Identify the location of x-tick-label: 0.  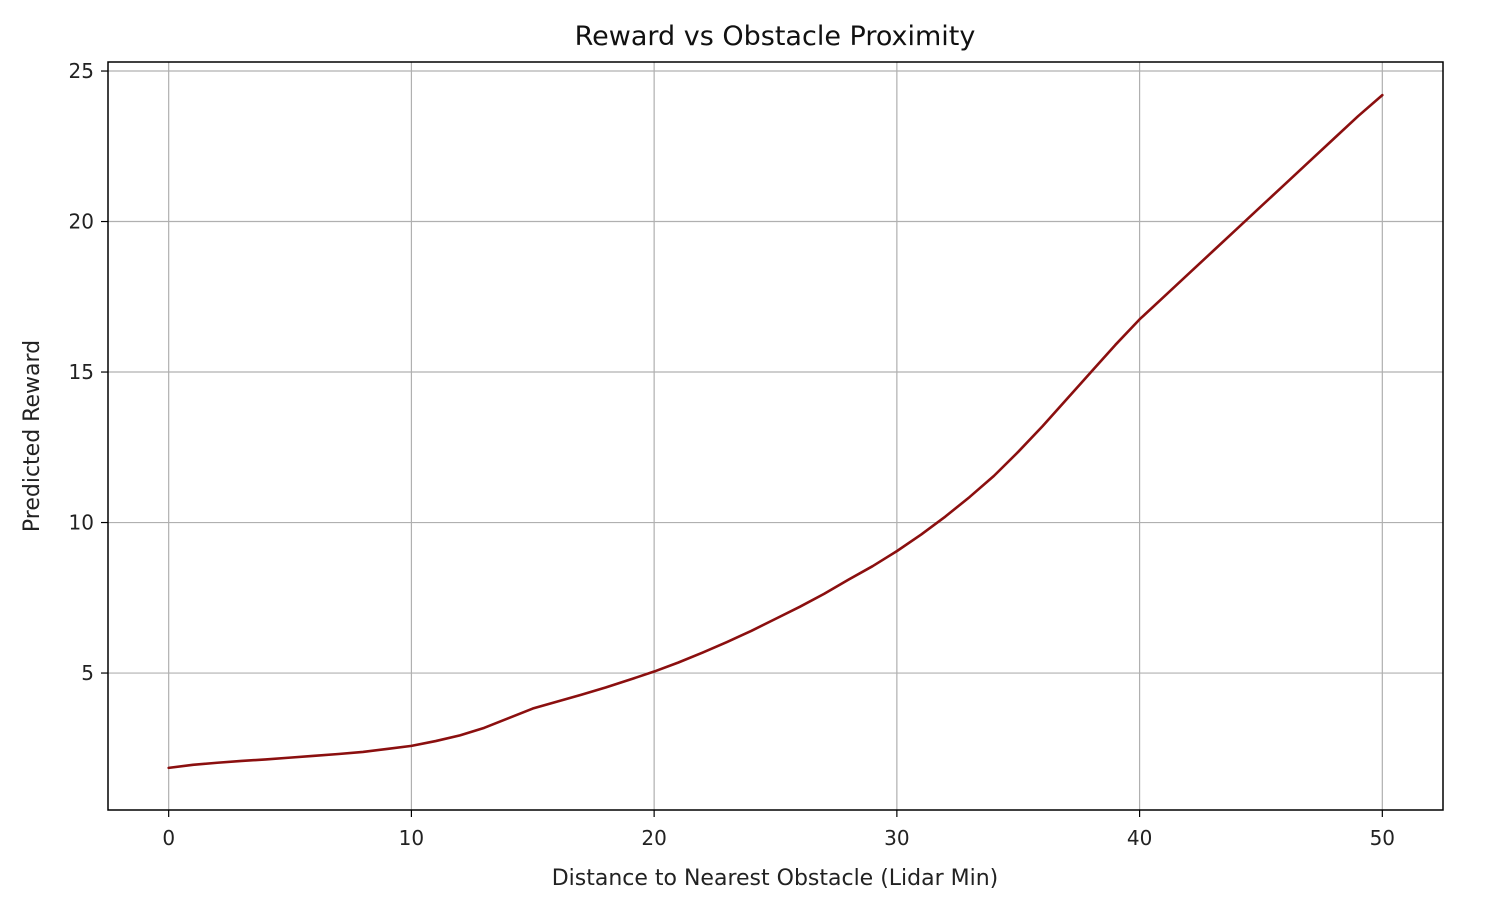
(168, 838).